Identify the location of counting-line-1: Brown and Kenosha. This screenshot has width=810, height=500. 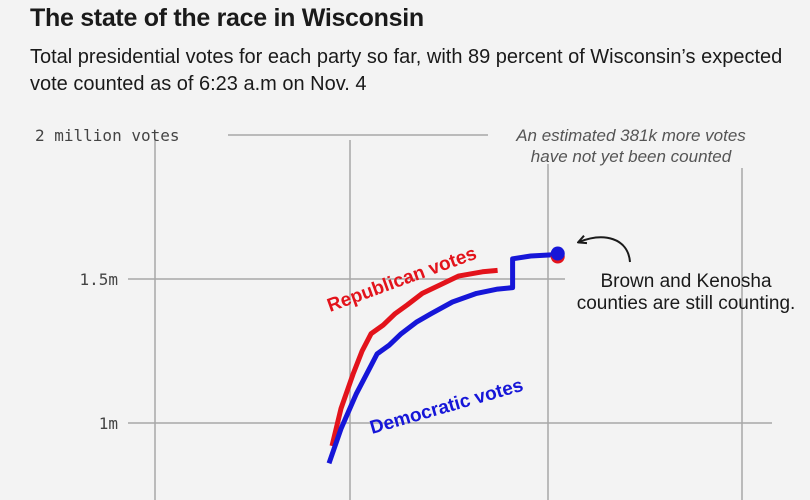
(686, 281).